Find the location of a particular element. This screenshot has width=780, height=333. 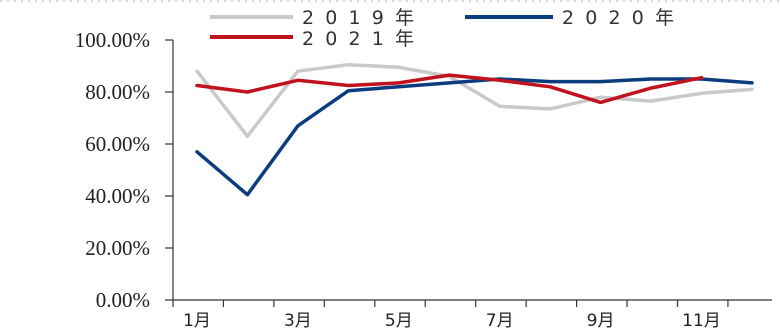

x-tick-label: 3月 is located at coordinates (298, 321).